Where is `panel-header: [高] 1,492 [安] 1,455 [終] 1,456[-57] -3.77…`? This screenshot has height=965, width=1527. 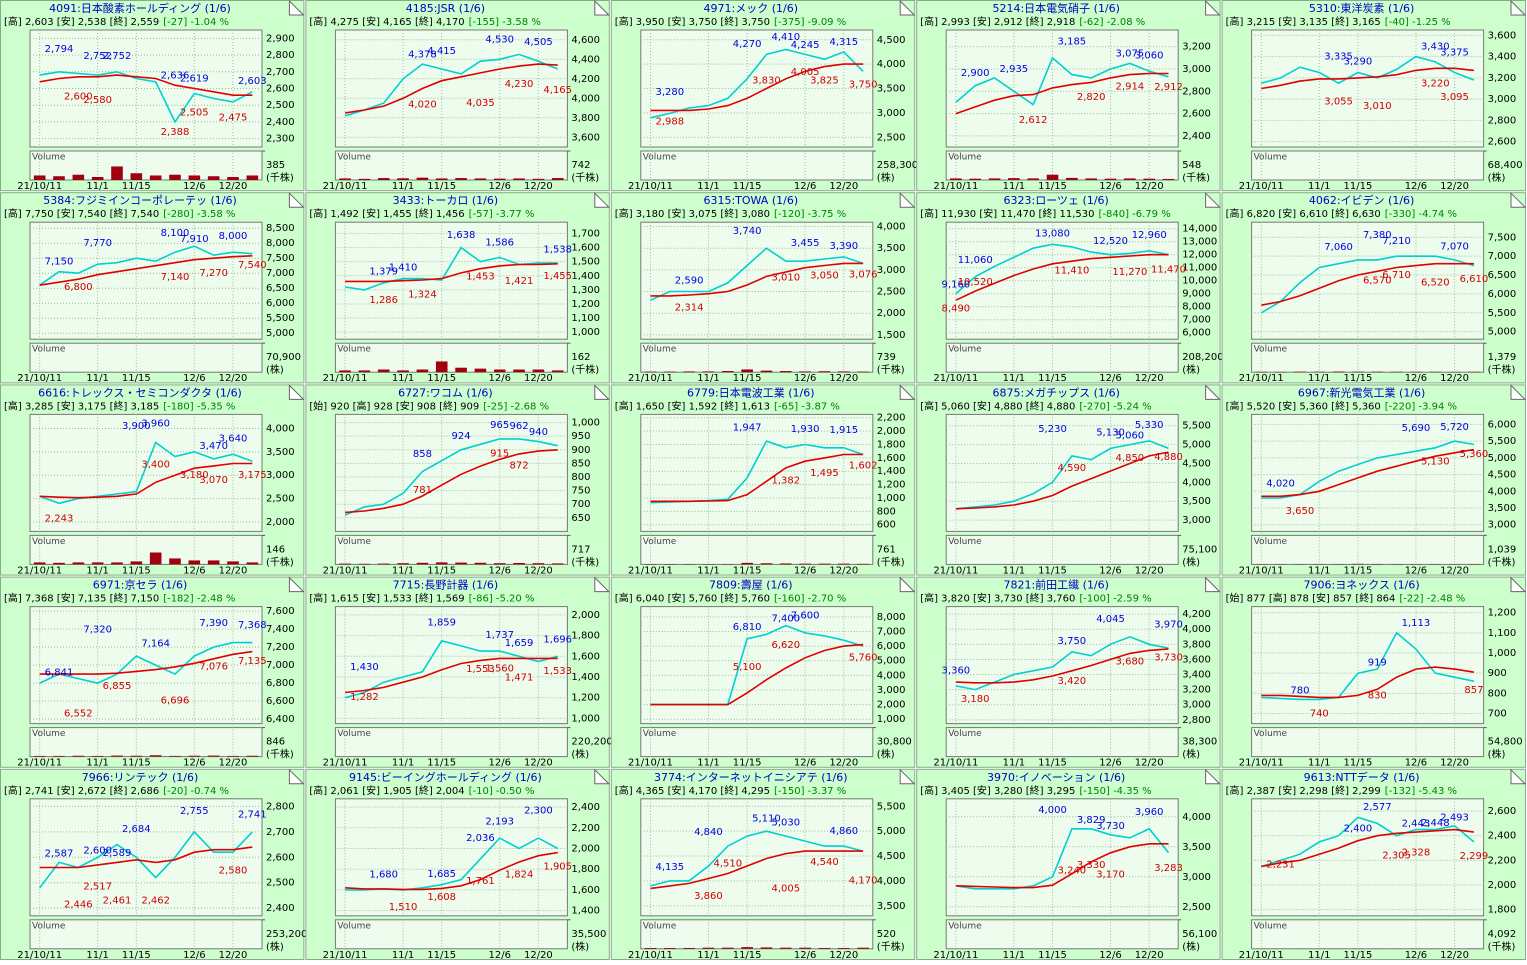
panel-header: [高] 1,492 [安] 1,455 [終] 1,456[-57] -3.77… is located at coordinates (421, 213).